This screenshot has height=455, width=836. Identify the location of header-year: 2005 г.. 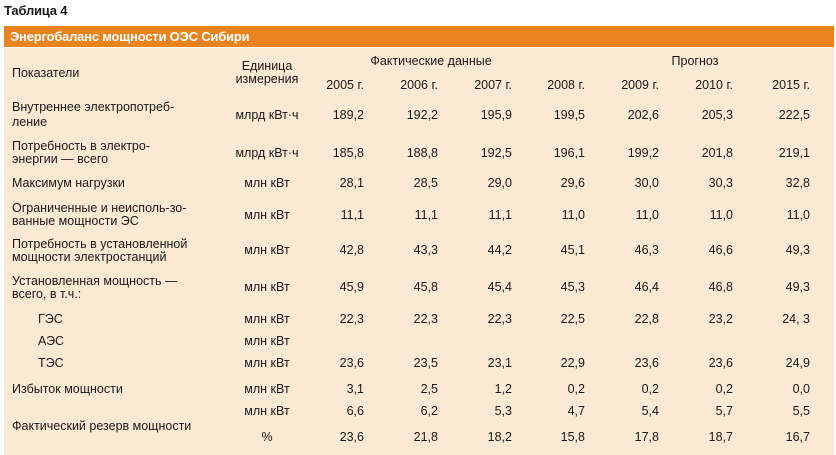
(345, 85).